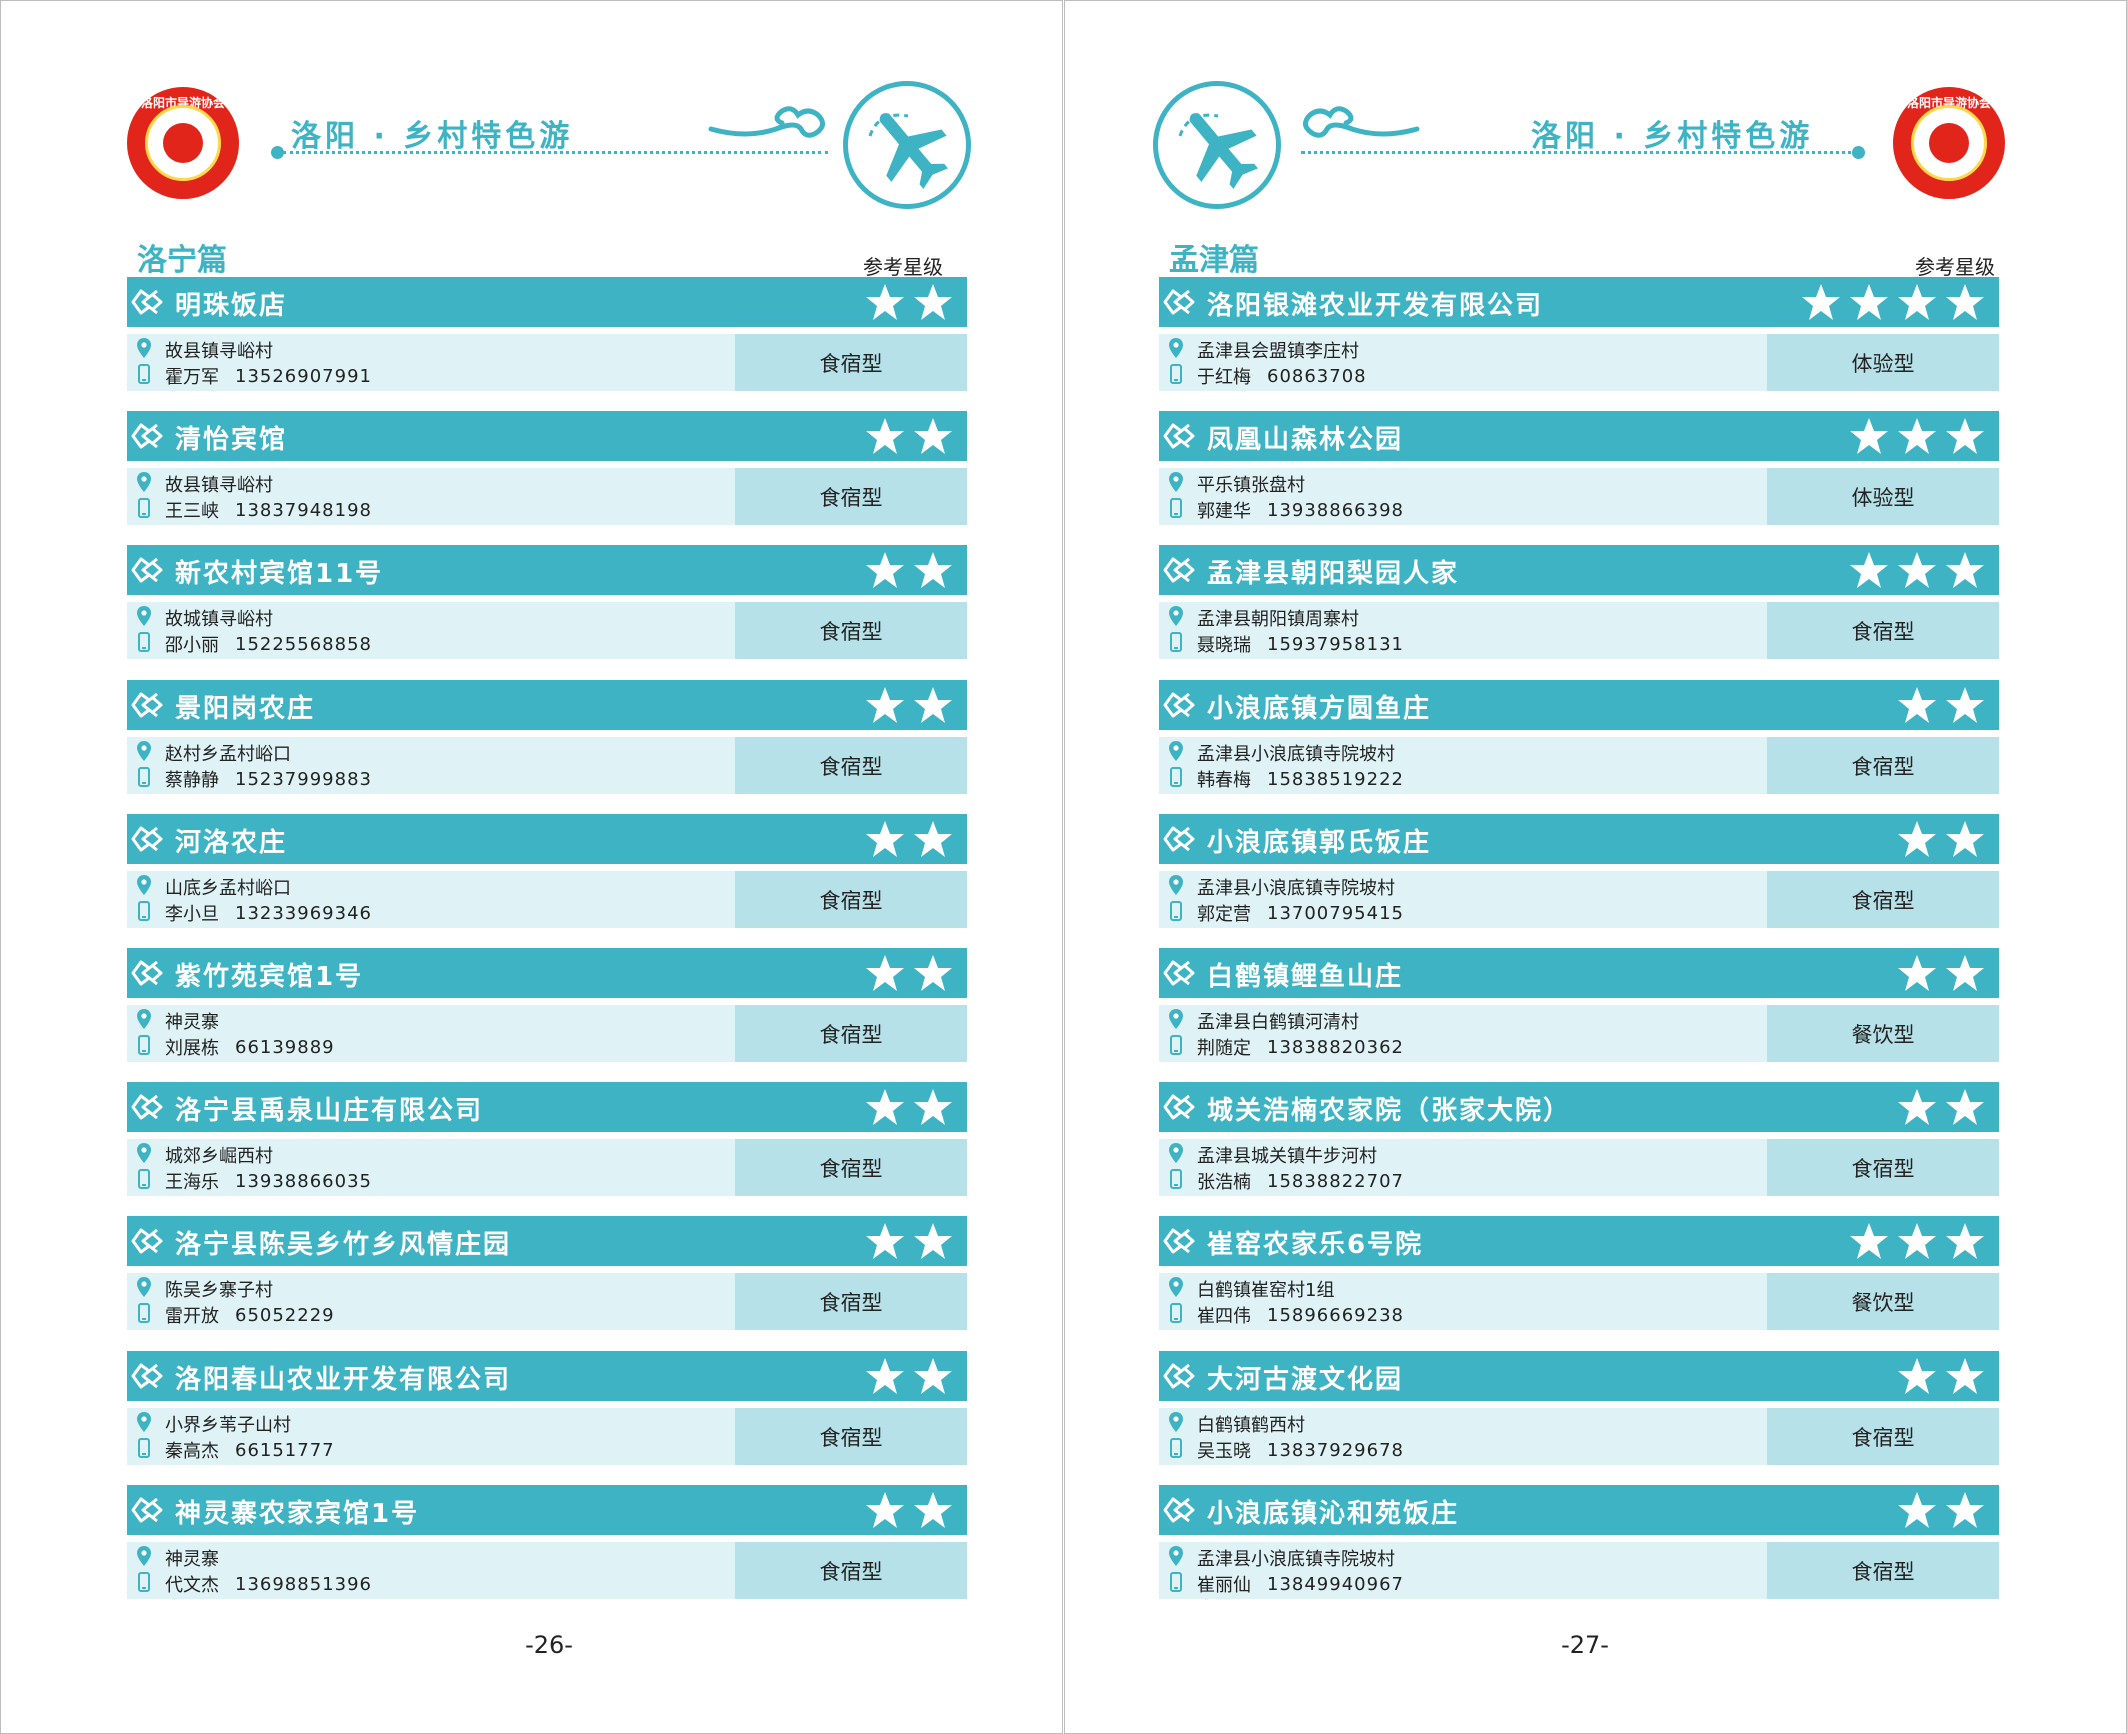  Describe the element at coordinates (1579, 1301) in the screenshot. I see `entry-details: 白鹤镇崔窑村1组 崔四伟 15896669238 餐饮型` at that location.